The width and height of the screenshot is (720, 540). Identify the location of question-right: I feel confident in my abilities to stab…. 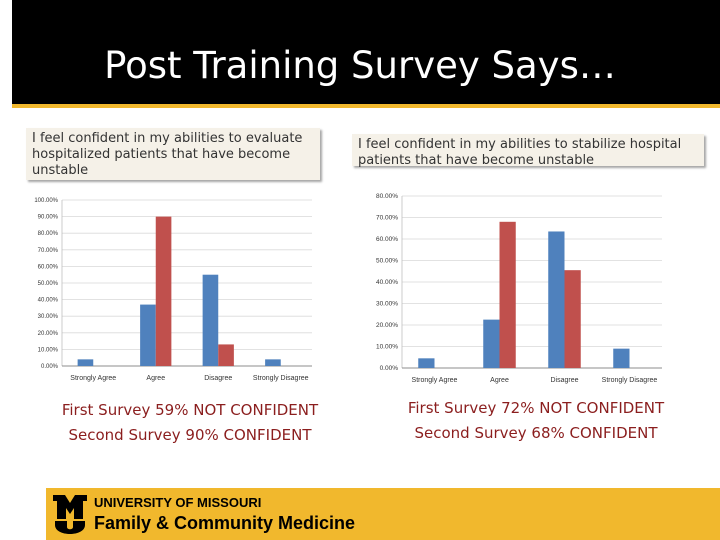
(528, 151).